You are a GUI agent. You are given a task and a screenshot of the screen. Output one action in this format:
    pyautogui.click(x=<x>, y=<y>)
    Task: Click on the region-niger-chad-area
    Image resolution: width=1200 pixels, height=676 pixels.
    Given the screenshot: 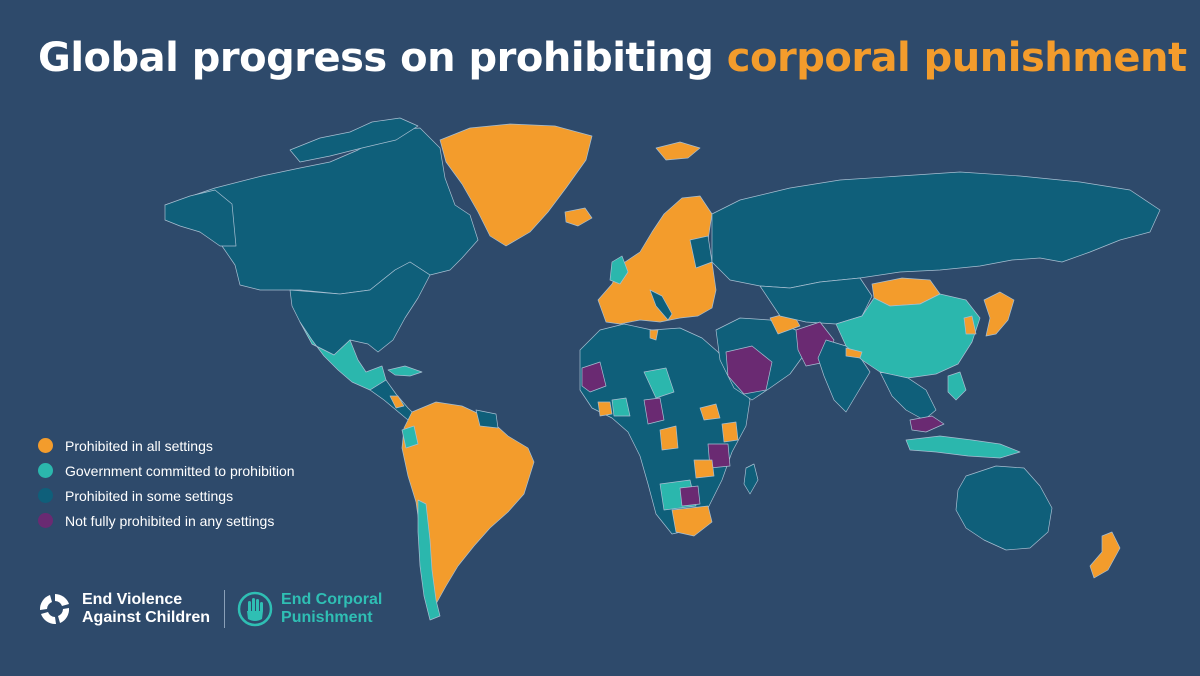 What is the action you would take?
    pyautogui.click(x=659, y=383)
    